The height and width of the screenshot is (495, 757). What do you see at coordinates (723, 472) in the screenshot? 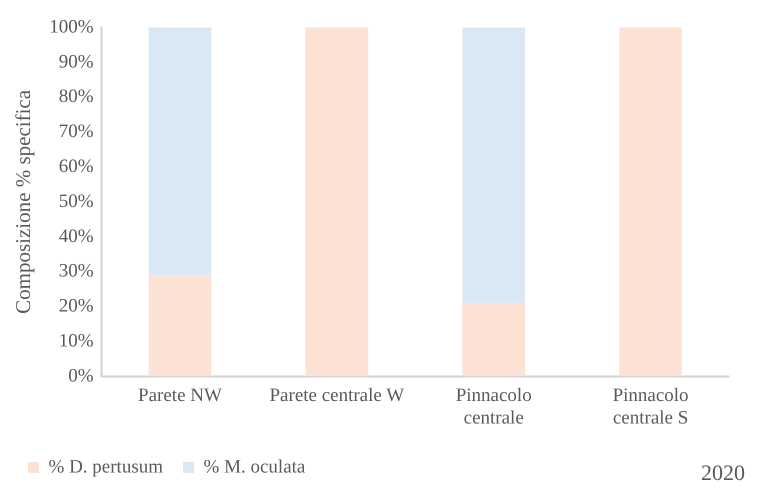
I see `text: 2020` at bounding box center [723, 472].